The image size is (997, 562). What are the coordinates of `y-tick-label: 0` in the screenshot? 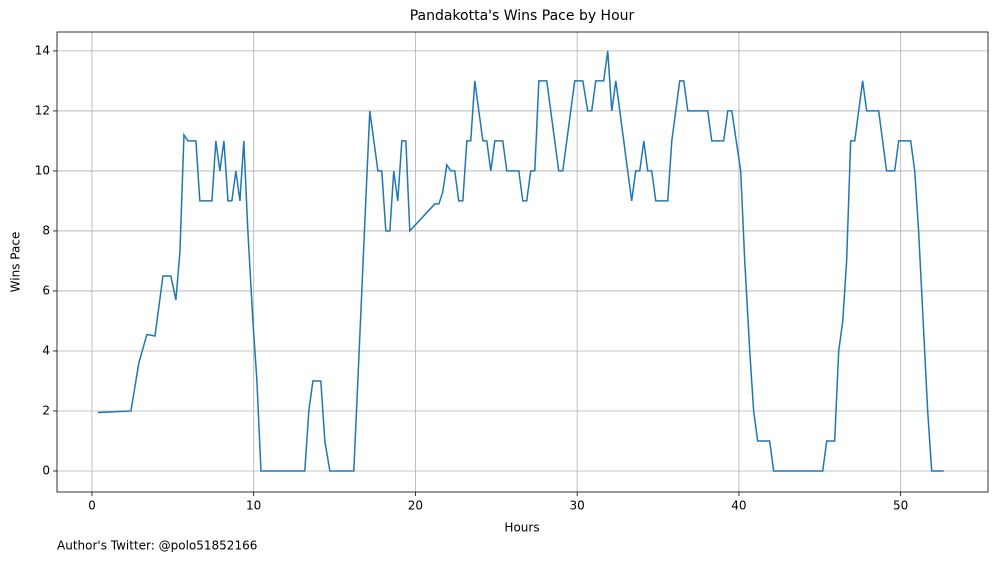 It's located at (46, 470).